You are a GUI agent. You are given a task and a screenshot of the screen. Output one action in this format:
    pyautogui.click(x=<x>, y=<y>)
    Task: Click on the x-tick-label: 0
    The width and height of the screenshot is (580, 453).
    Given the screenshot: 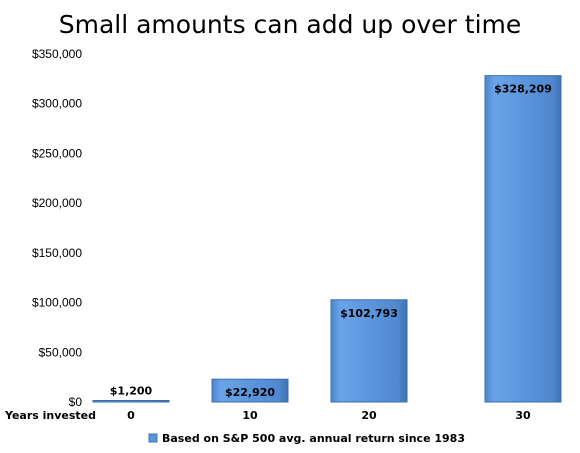 What is the action you would take?
    pyautogui.click(x=131, y=415)
    